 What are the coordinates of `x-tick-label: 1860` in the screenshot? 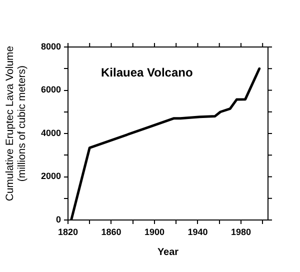 It's located at (111, 231).